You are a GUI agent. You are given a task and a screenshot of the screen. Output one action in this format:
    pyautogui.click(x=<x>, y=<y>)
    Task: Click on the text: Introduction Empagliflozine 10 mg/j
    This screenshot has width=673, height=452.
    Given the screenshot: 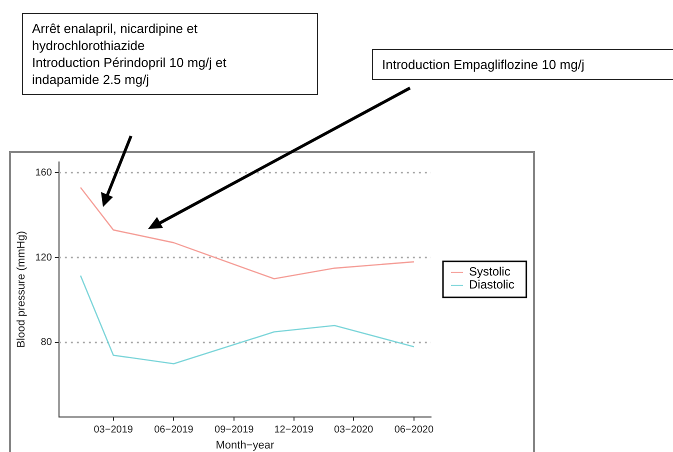 What is the action you would take?
    pyautogui.click(x=522, y=64)
    